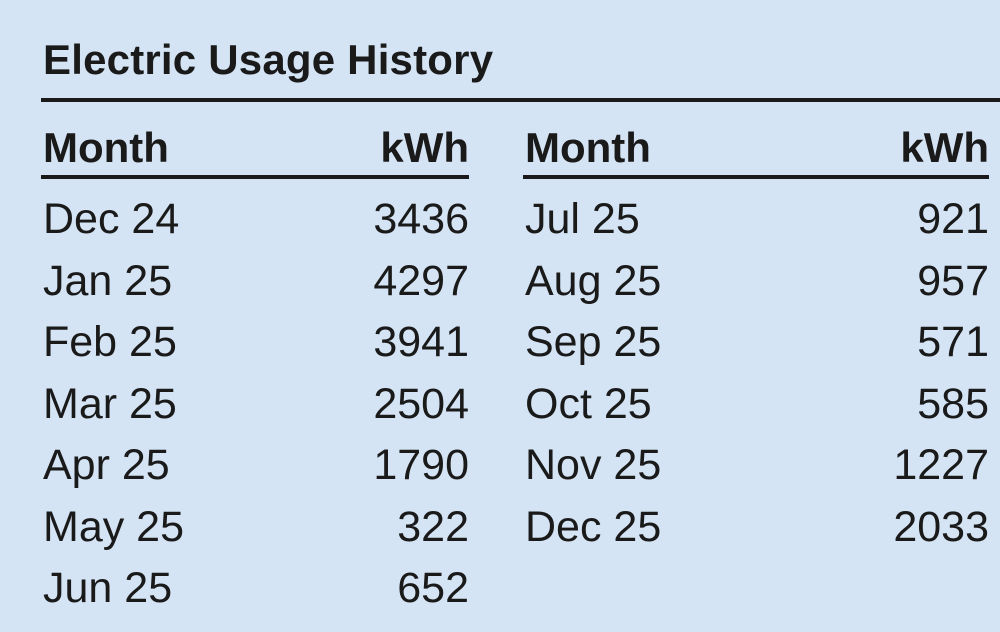 This screenshot has width=1000, height=632. I want to click on table-row: Feb 25 3941, so click(256, 347).